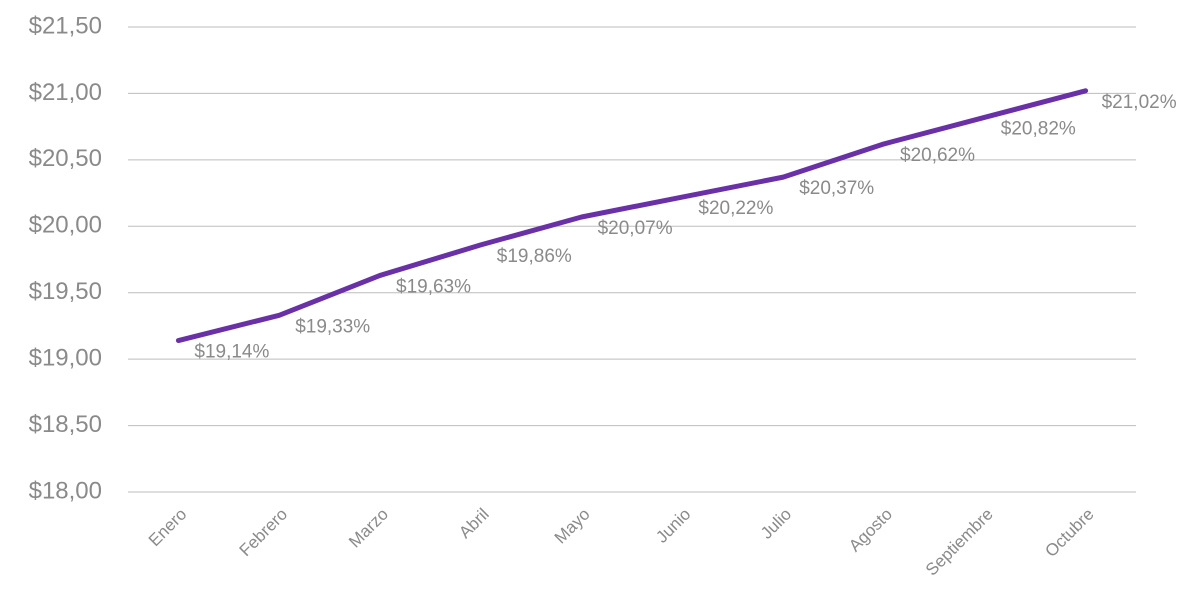 This screenshot has height=604, width=1195. Describe the element at coordinates (1069, 533) in the screenshot. I see `x-tick-label: Octubre` at that location.